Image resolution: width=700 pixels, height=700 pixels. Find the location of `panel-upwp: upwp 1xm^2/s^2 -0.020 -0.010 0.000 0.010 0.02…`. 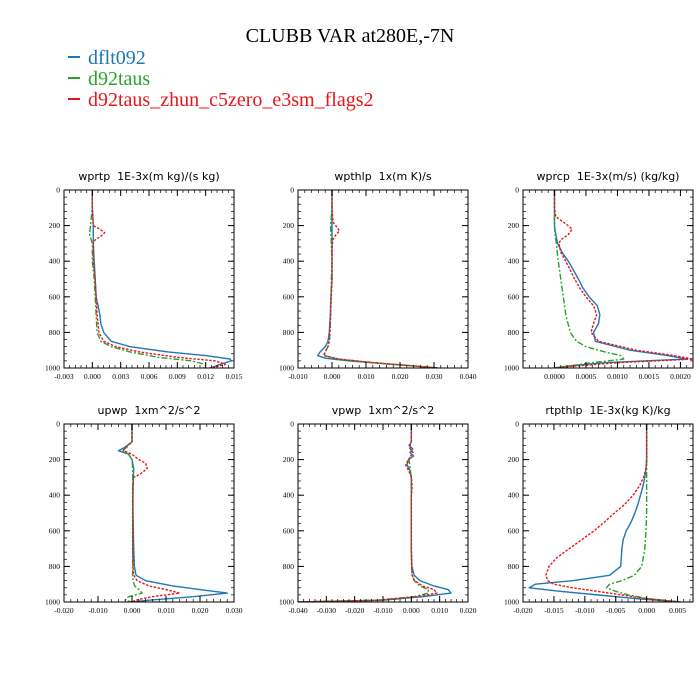

panel-upwp: upwp 1xm^2/s^2 -0.020 -0.010 0.000 0.010 0.02… is located at coordinates (144, 509).